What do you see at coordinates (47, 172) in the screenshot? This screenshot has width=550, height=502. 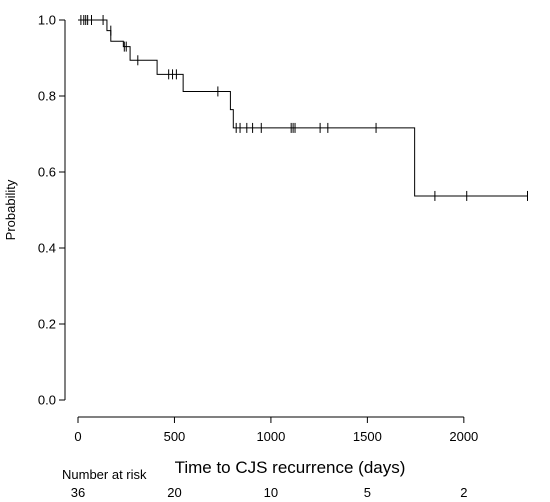 I see `y-tick-label: 0.6` at bounding box center [47, 172].